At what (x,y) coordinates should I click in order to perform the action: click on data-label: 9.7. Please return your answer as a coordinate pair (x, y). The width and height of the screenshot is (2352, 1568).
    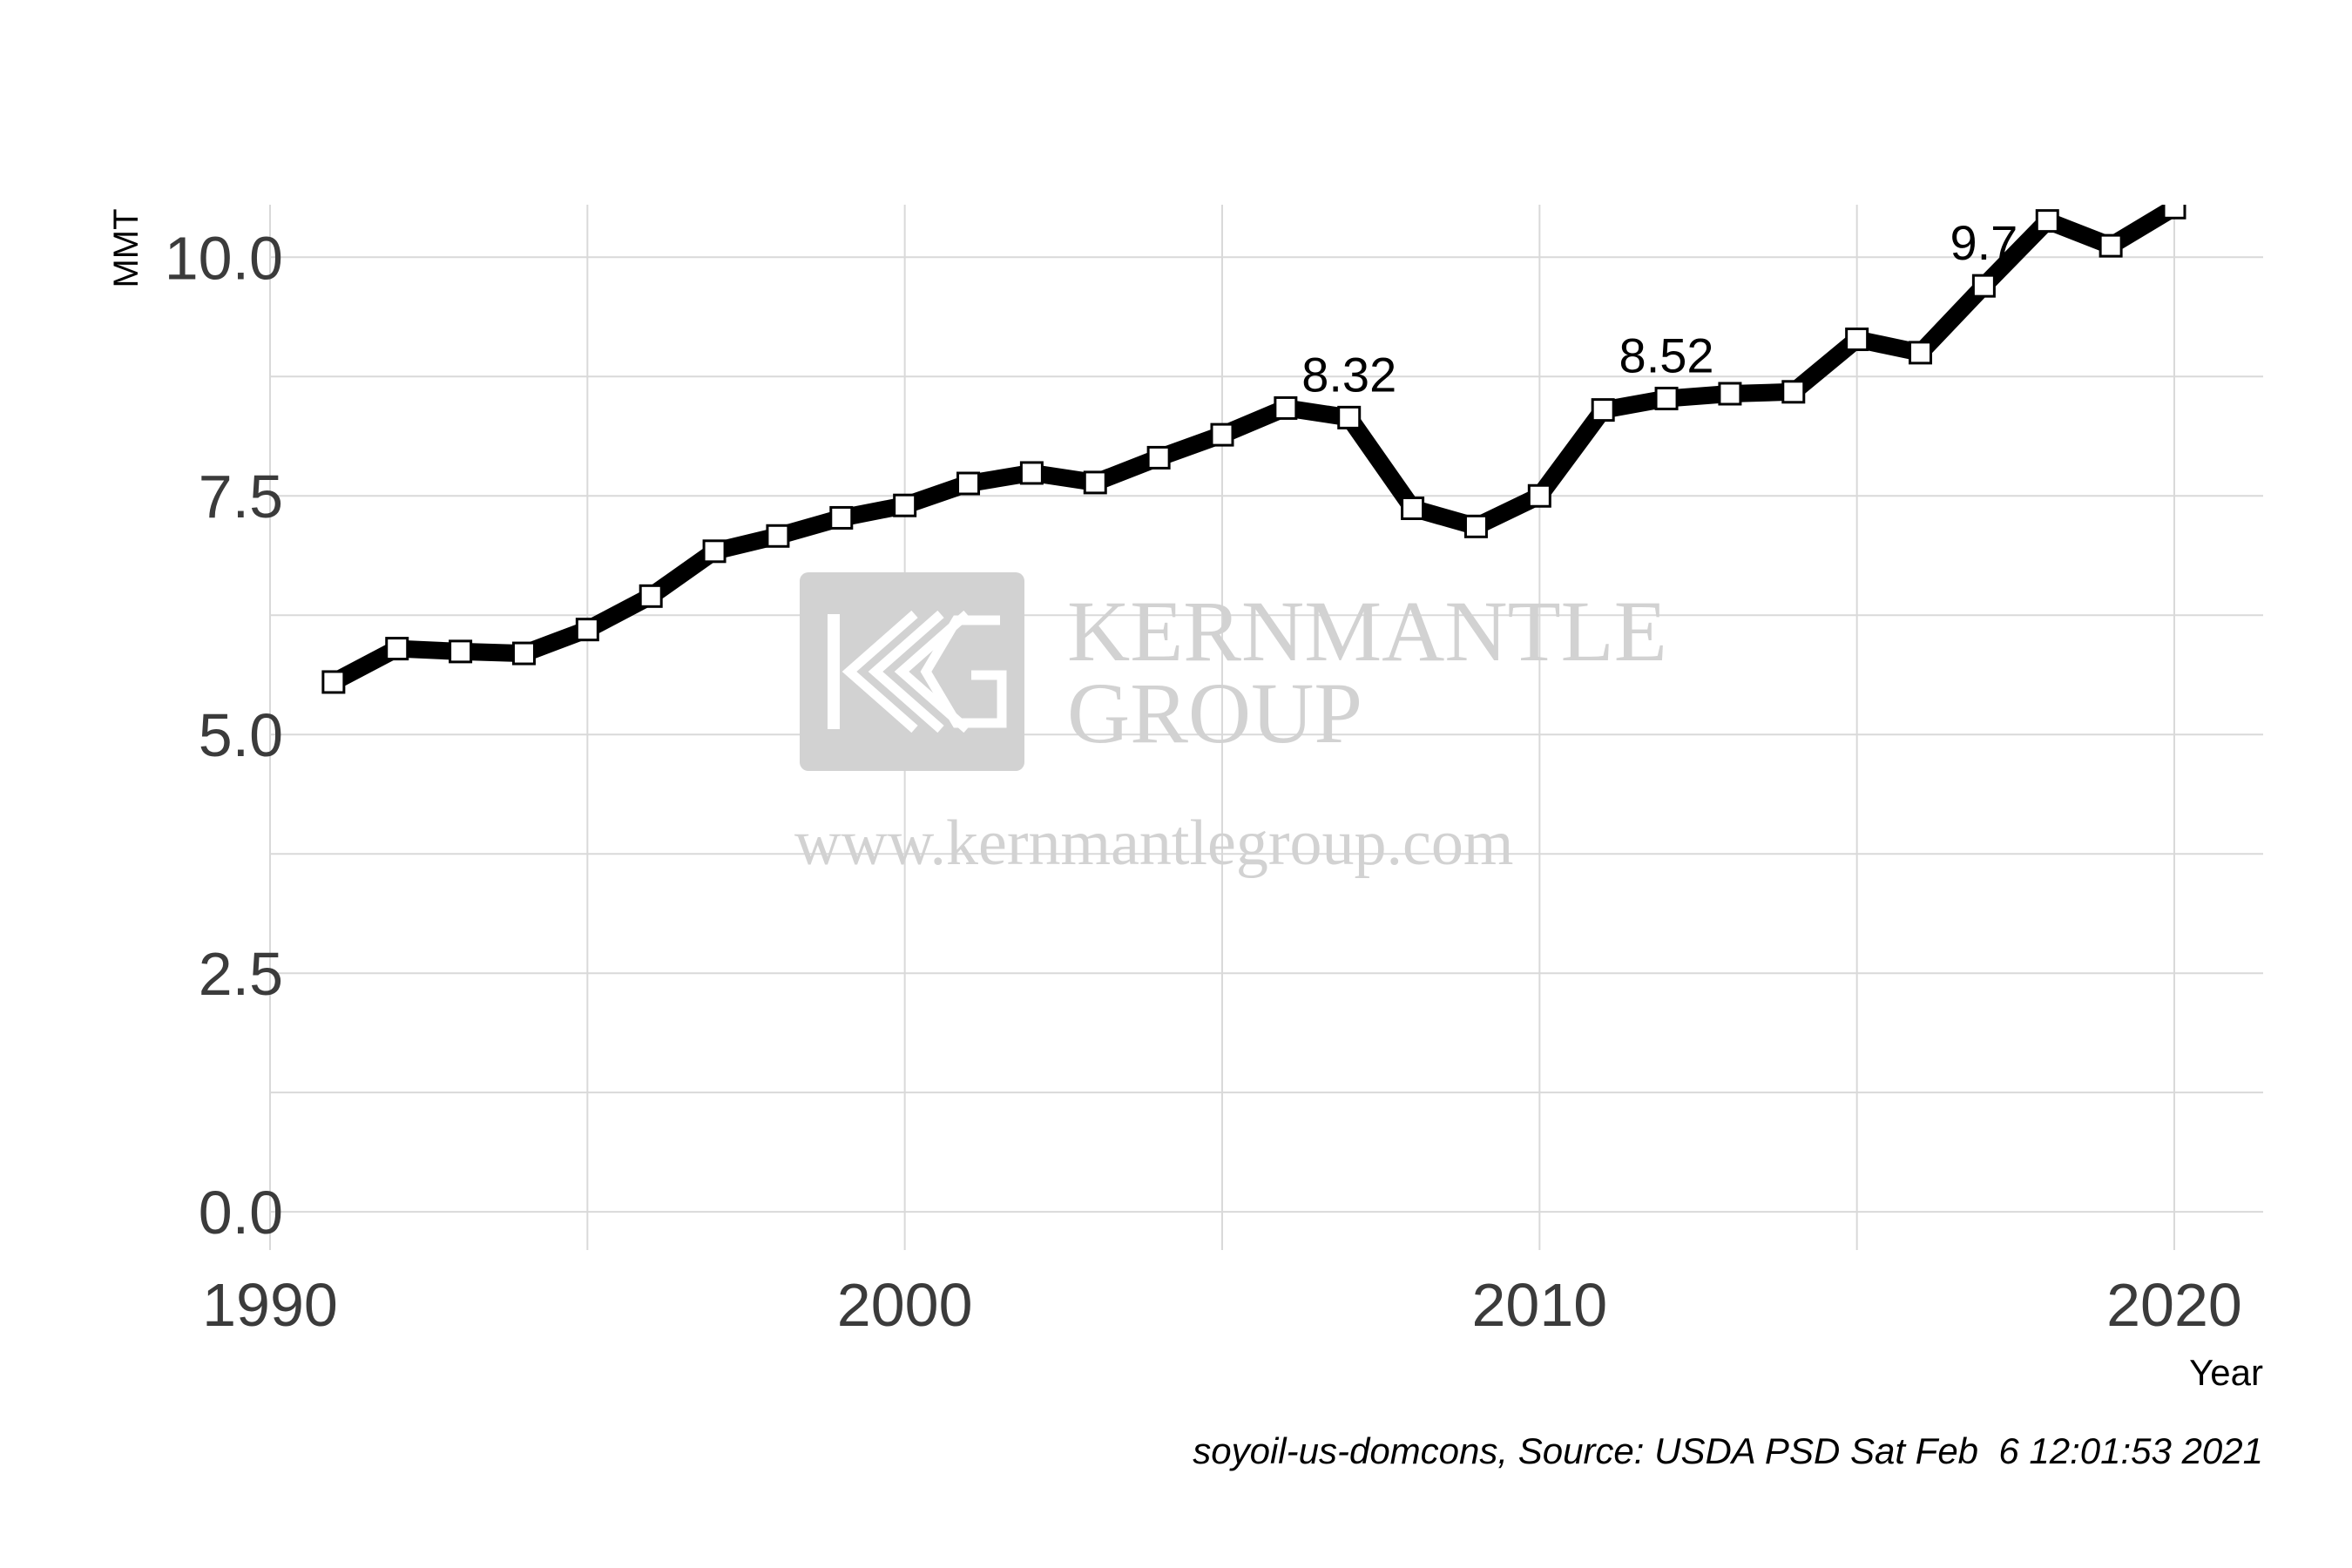
    Looking at the image, I should click on (1983, 242).